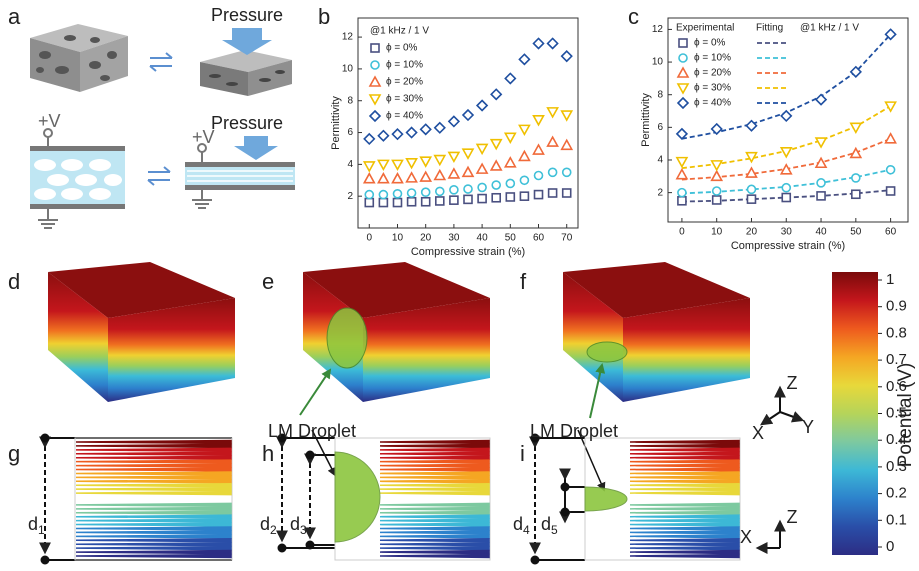  What do you see at coordinates (399, 31) in the screenshot?
I see `legend-title: @1 kHz / 1 V` at bounding box center [399, 31].